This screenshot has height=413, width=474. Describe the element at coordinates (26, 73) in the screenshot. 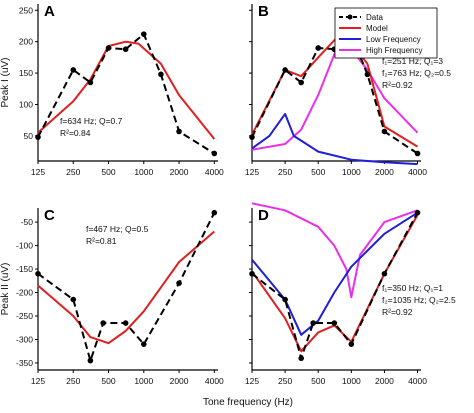

I see `y-tick-label: 150` at that location.